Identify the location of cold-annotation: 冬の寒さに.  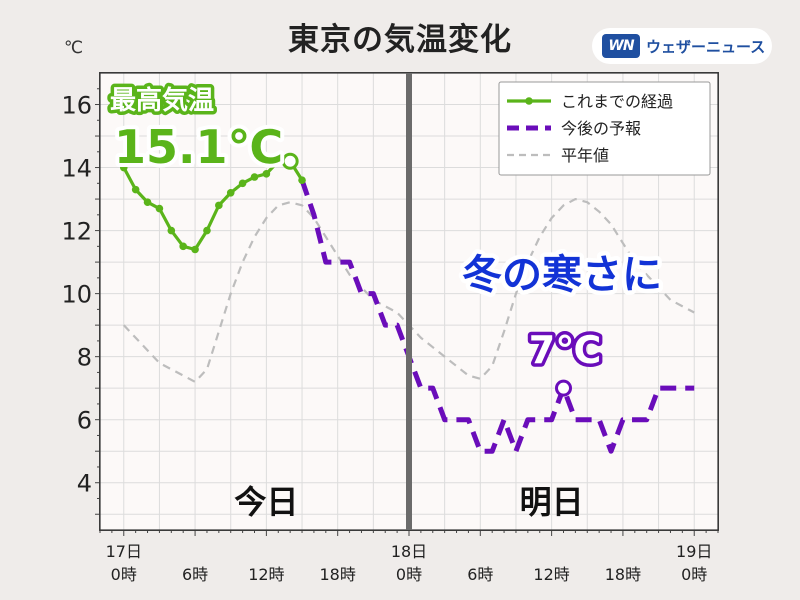
(562, 275).